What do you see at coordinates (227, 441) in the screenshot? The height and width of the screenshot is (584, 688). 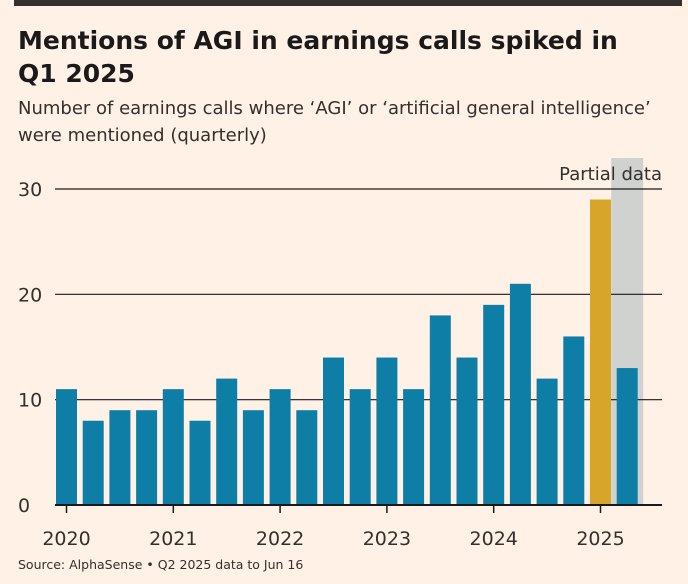 I see `bar-q3-2021` at bounding box center [227, 441].